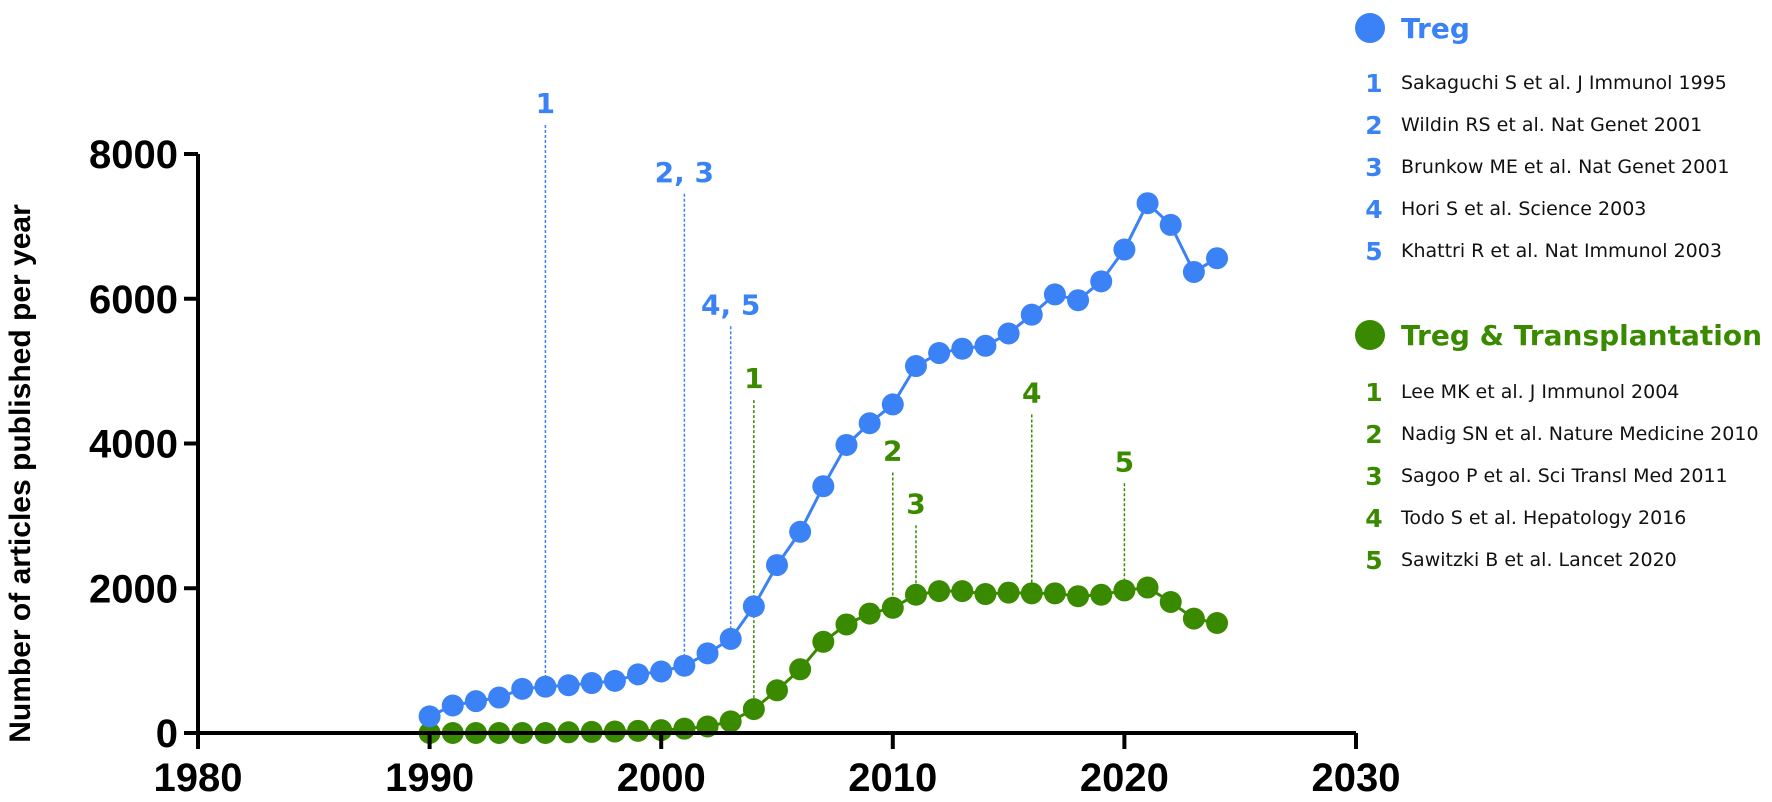 The image size is (1772, 802). I want to click on x-tick-label: 2030, so click(1356, 778).